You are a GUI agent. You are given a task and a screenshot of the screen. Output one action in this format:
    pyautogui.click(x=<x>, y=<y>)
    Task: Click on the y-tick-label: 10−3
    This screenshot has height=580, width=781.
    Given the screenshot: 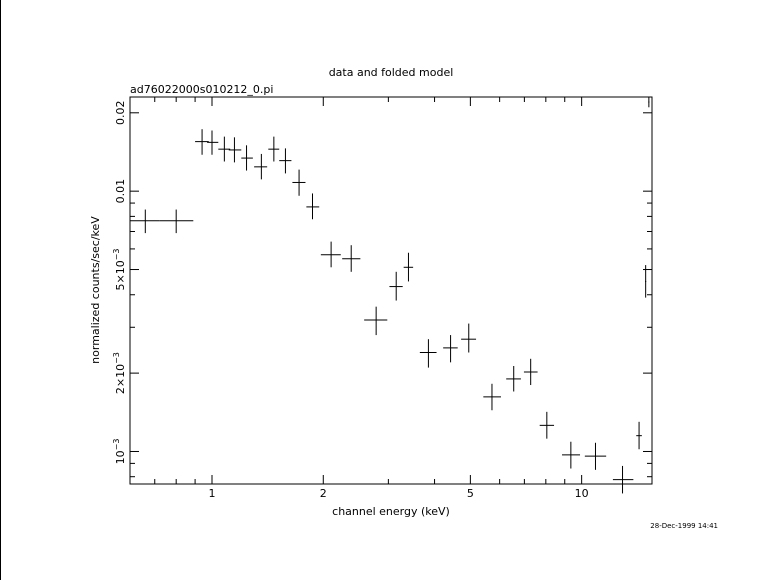 What is the action you would take?
    pyautogui.click(x=119, y=452)
    